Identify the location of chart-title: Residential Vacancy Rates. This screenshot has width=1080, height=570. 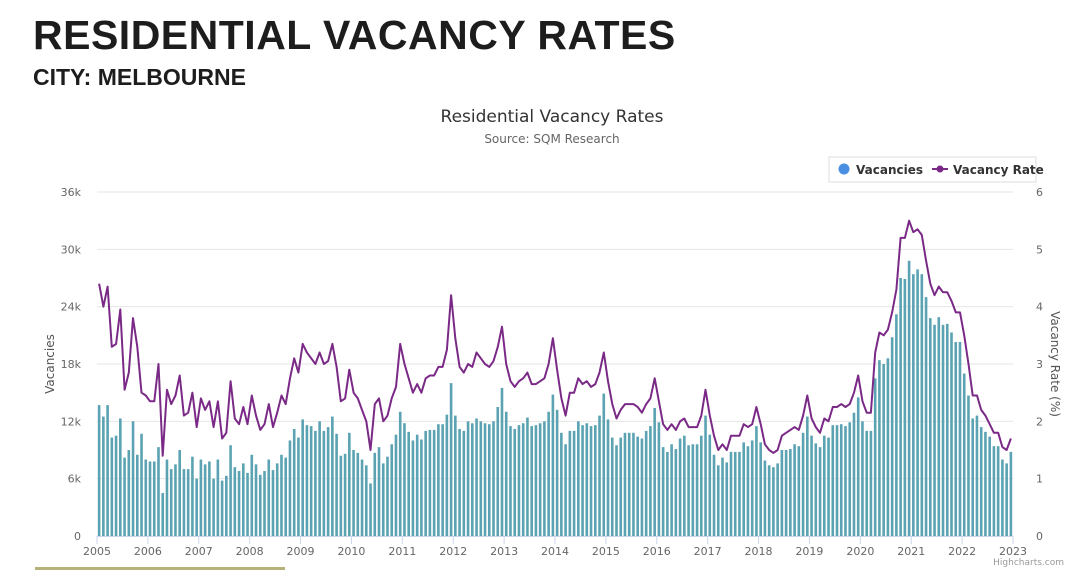
(552, 117).